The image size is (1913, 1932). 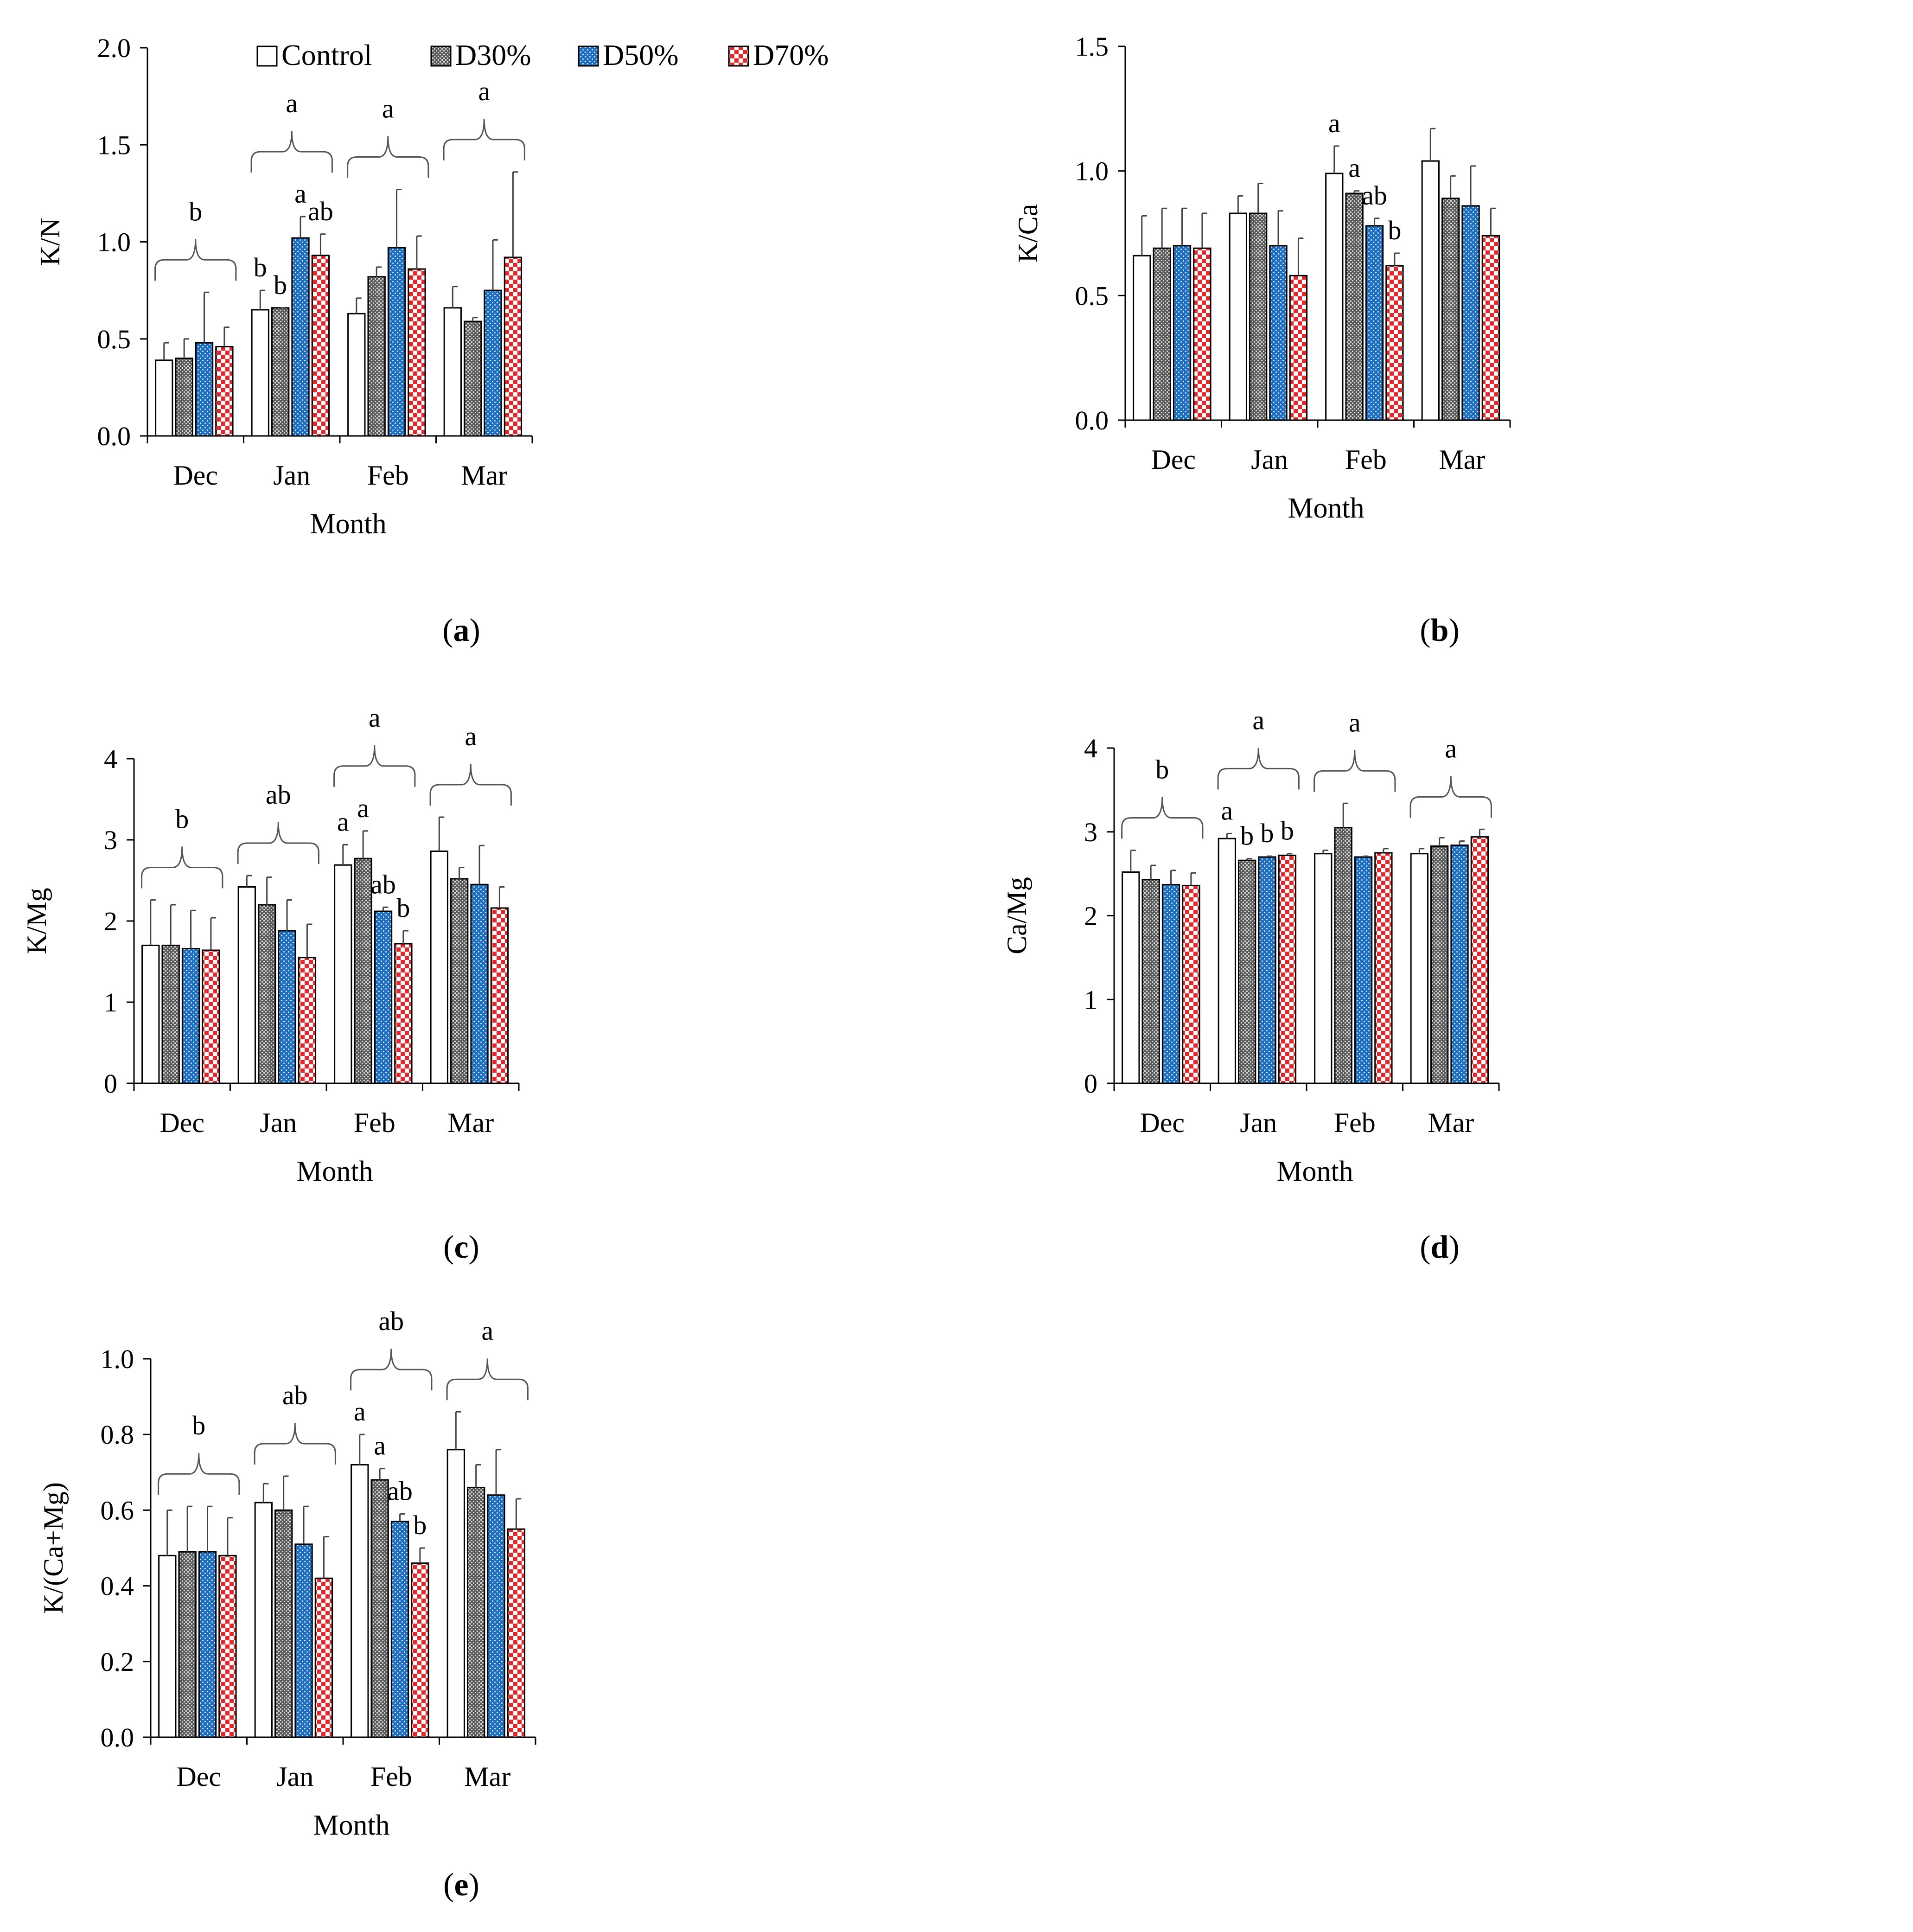 I want to click on y-tick-label: 1, so click(x=1090, y=1000).